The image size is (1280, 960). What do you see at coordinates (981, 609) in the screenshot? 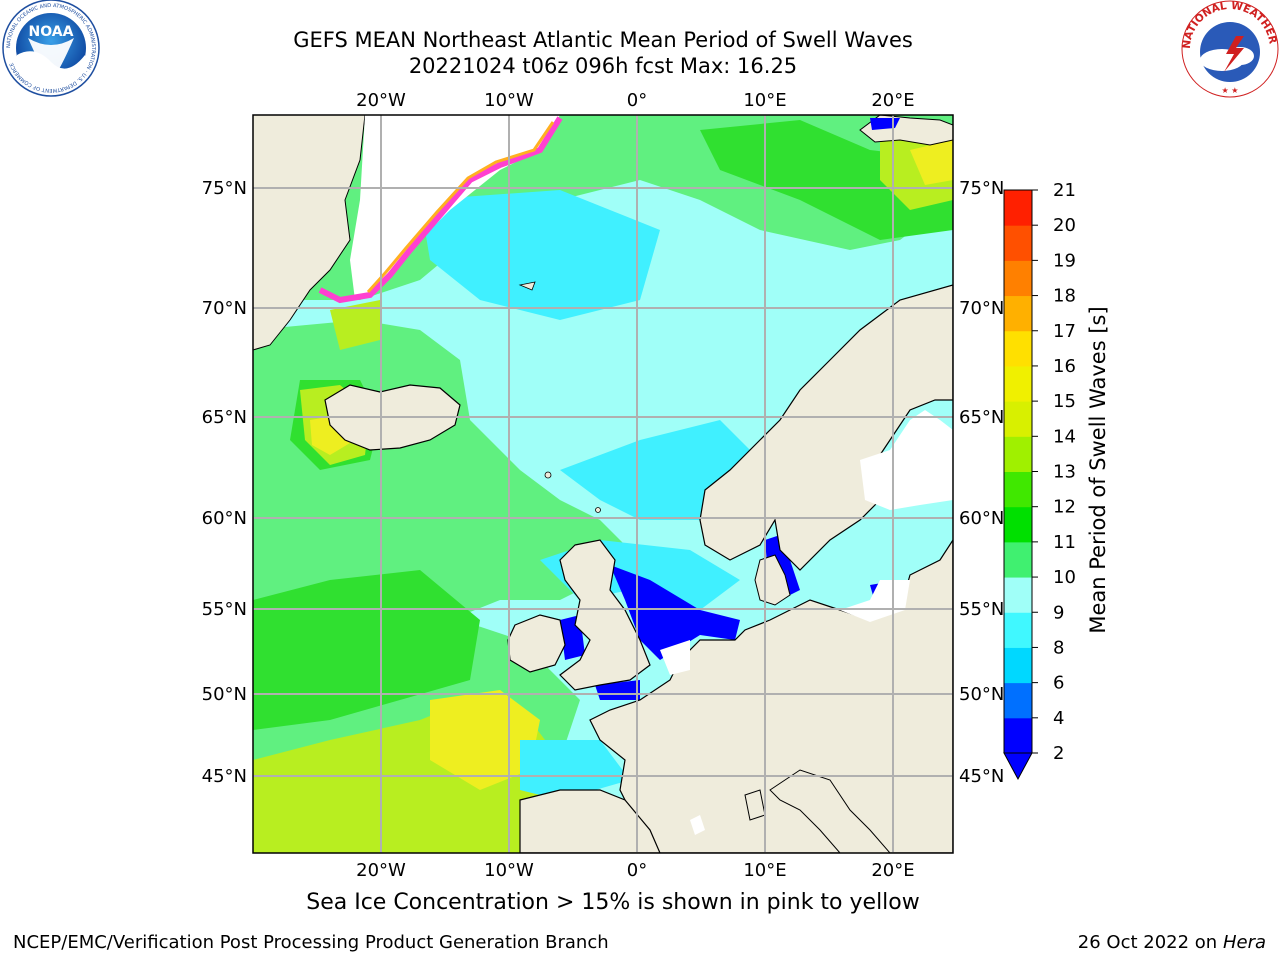
I see `lat-tick-right: 55°N` at bounding box center [981, 609].